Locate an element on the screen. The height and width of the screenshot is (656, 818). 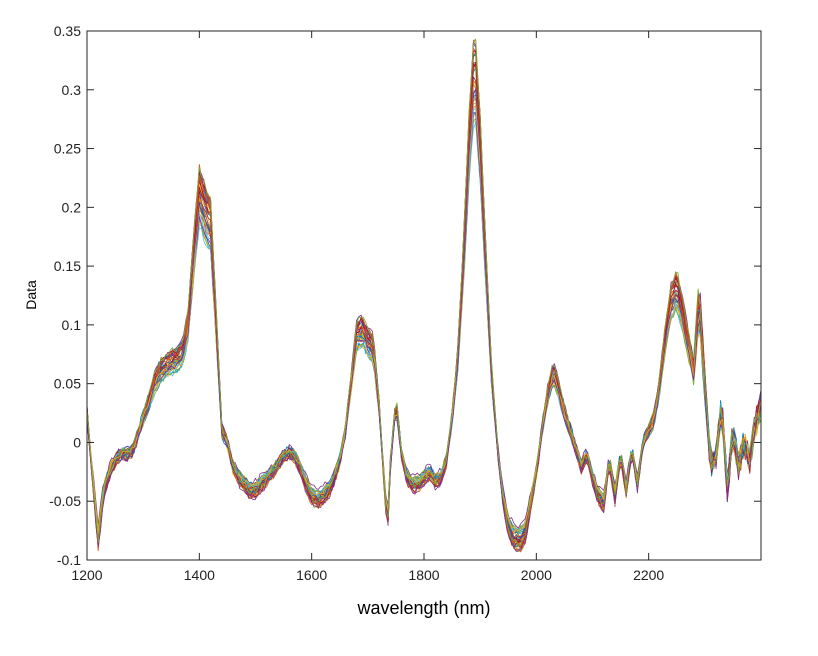
x-tick-label: 2000 is located at coordinates (536, 575).